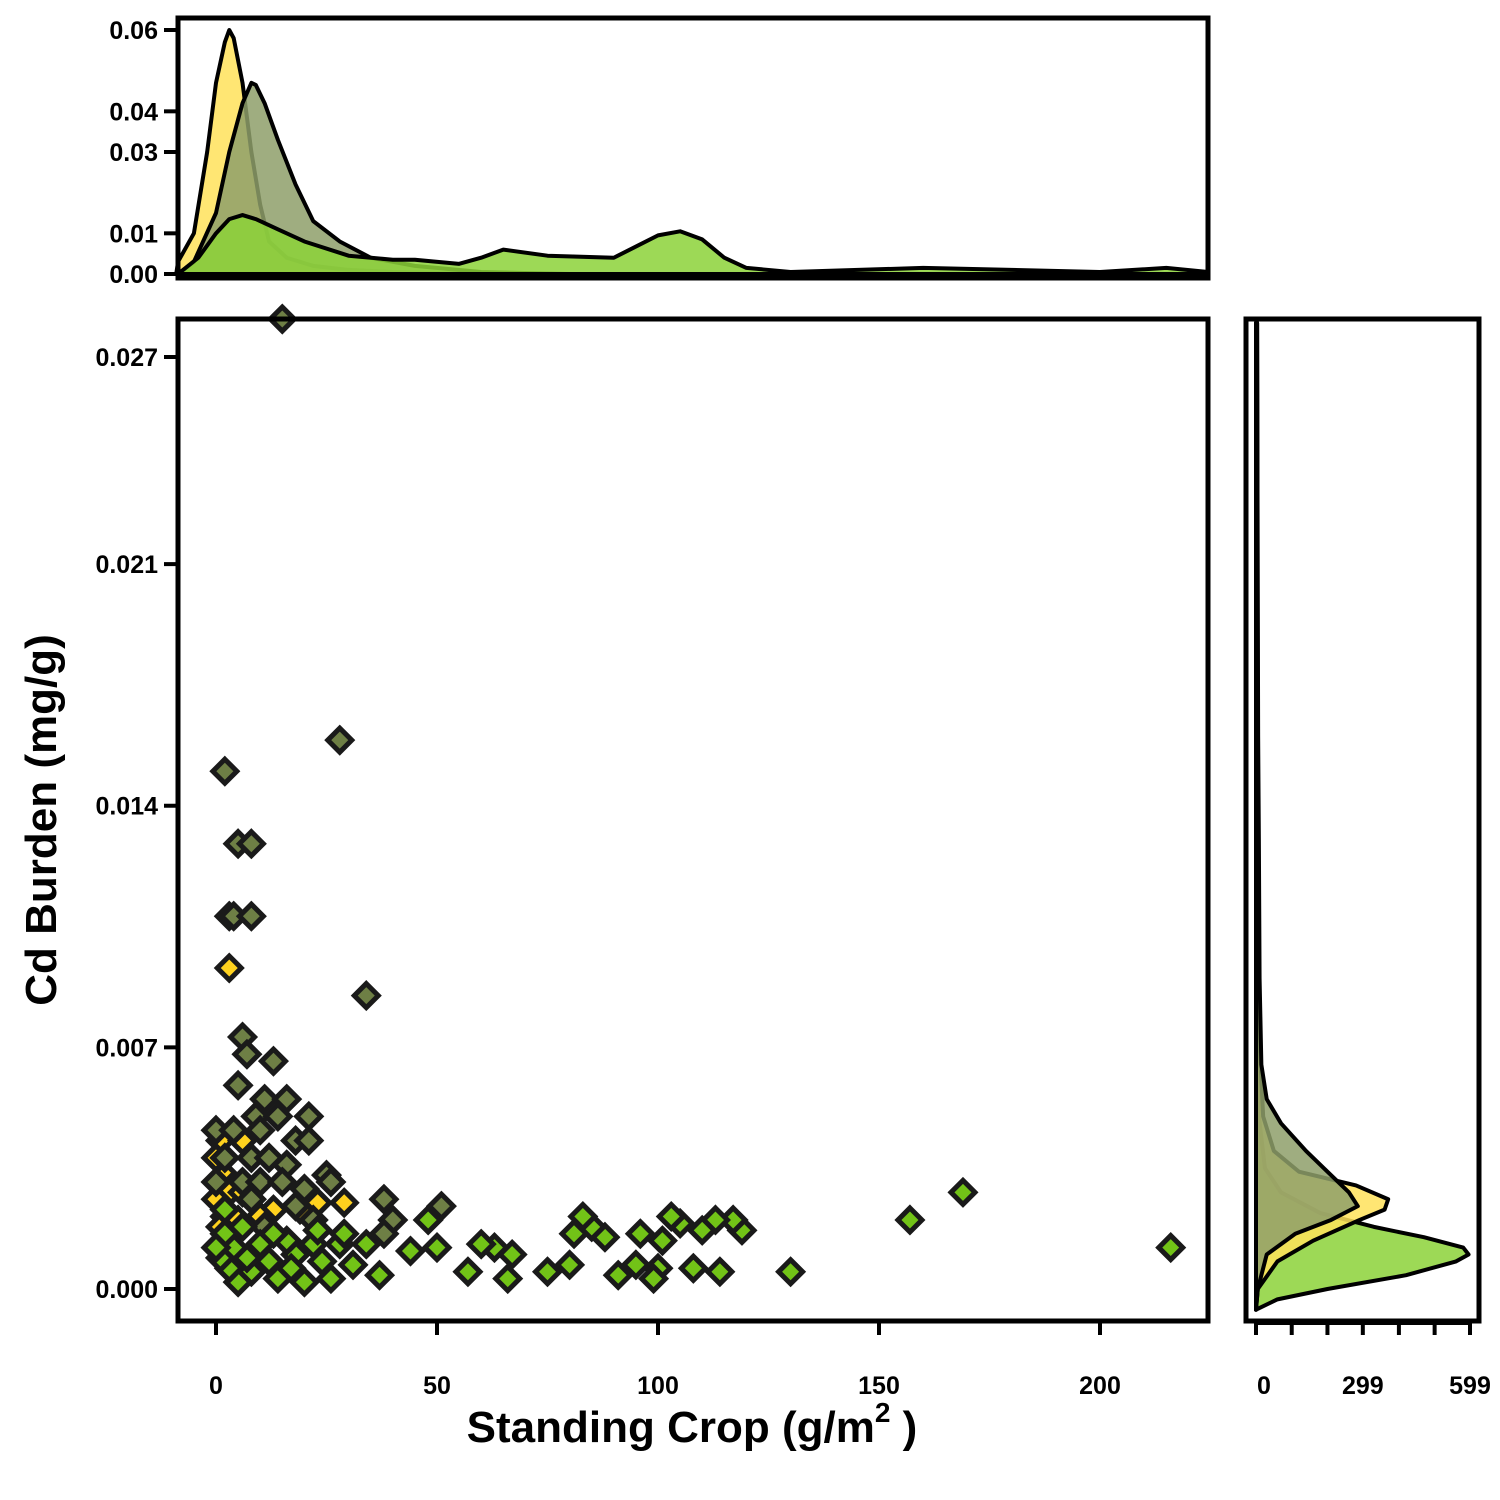  Describe the element at coordinates (133, 112) in the screenshot. I see `top-y-tick-label: 0.04` at that location.